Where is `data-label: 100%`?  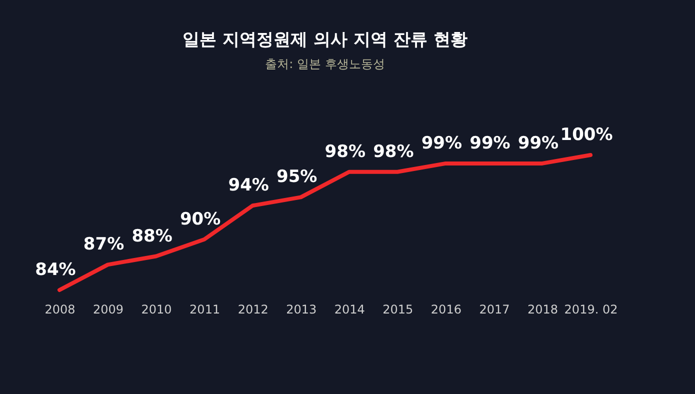
data-label: 100% is located at coordinates (586, 135).